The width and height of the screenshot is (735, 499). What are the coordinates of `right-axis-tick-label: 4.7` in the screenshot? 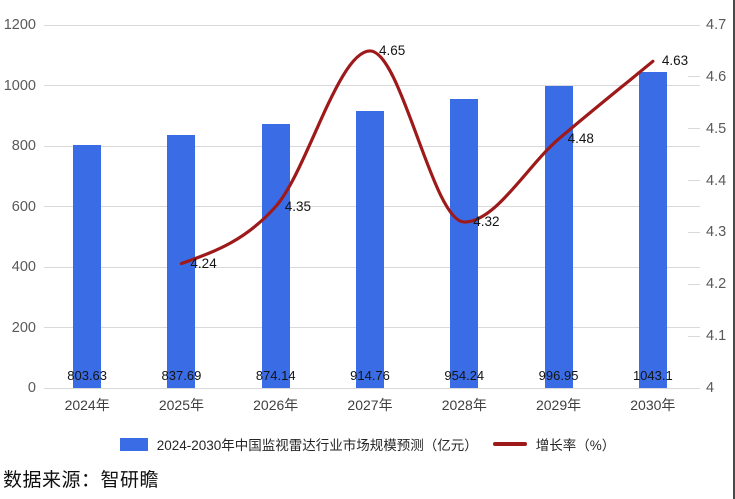 It's located at (716, 25).